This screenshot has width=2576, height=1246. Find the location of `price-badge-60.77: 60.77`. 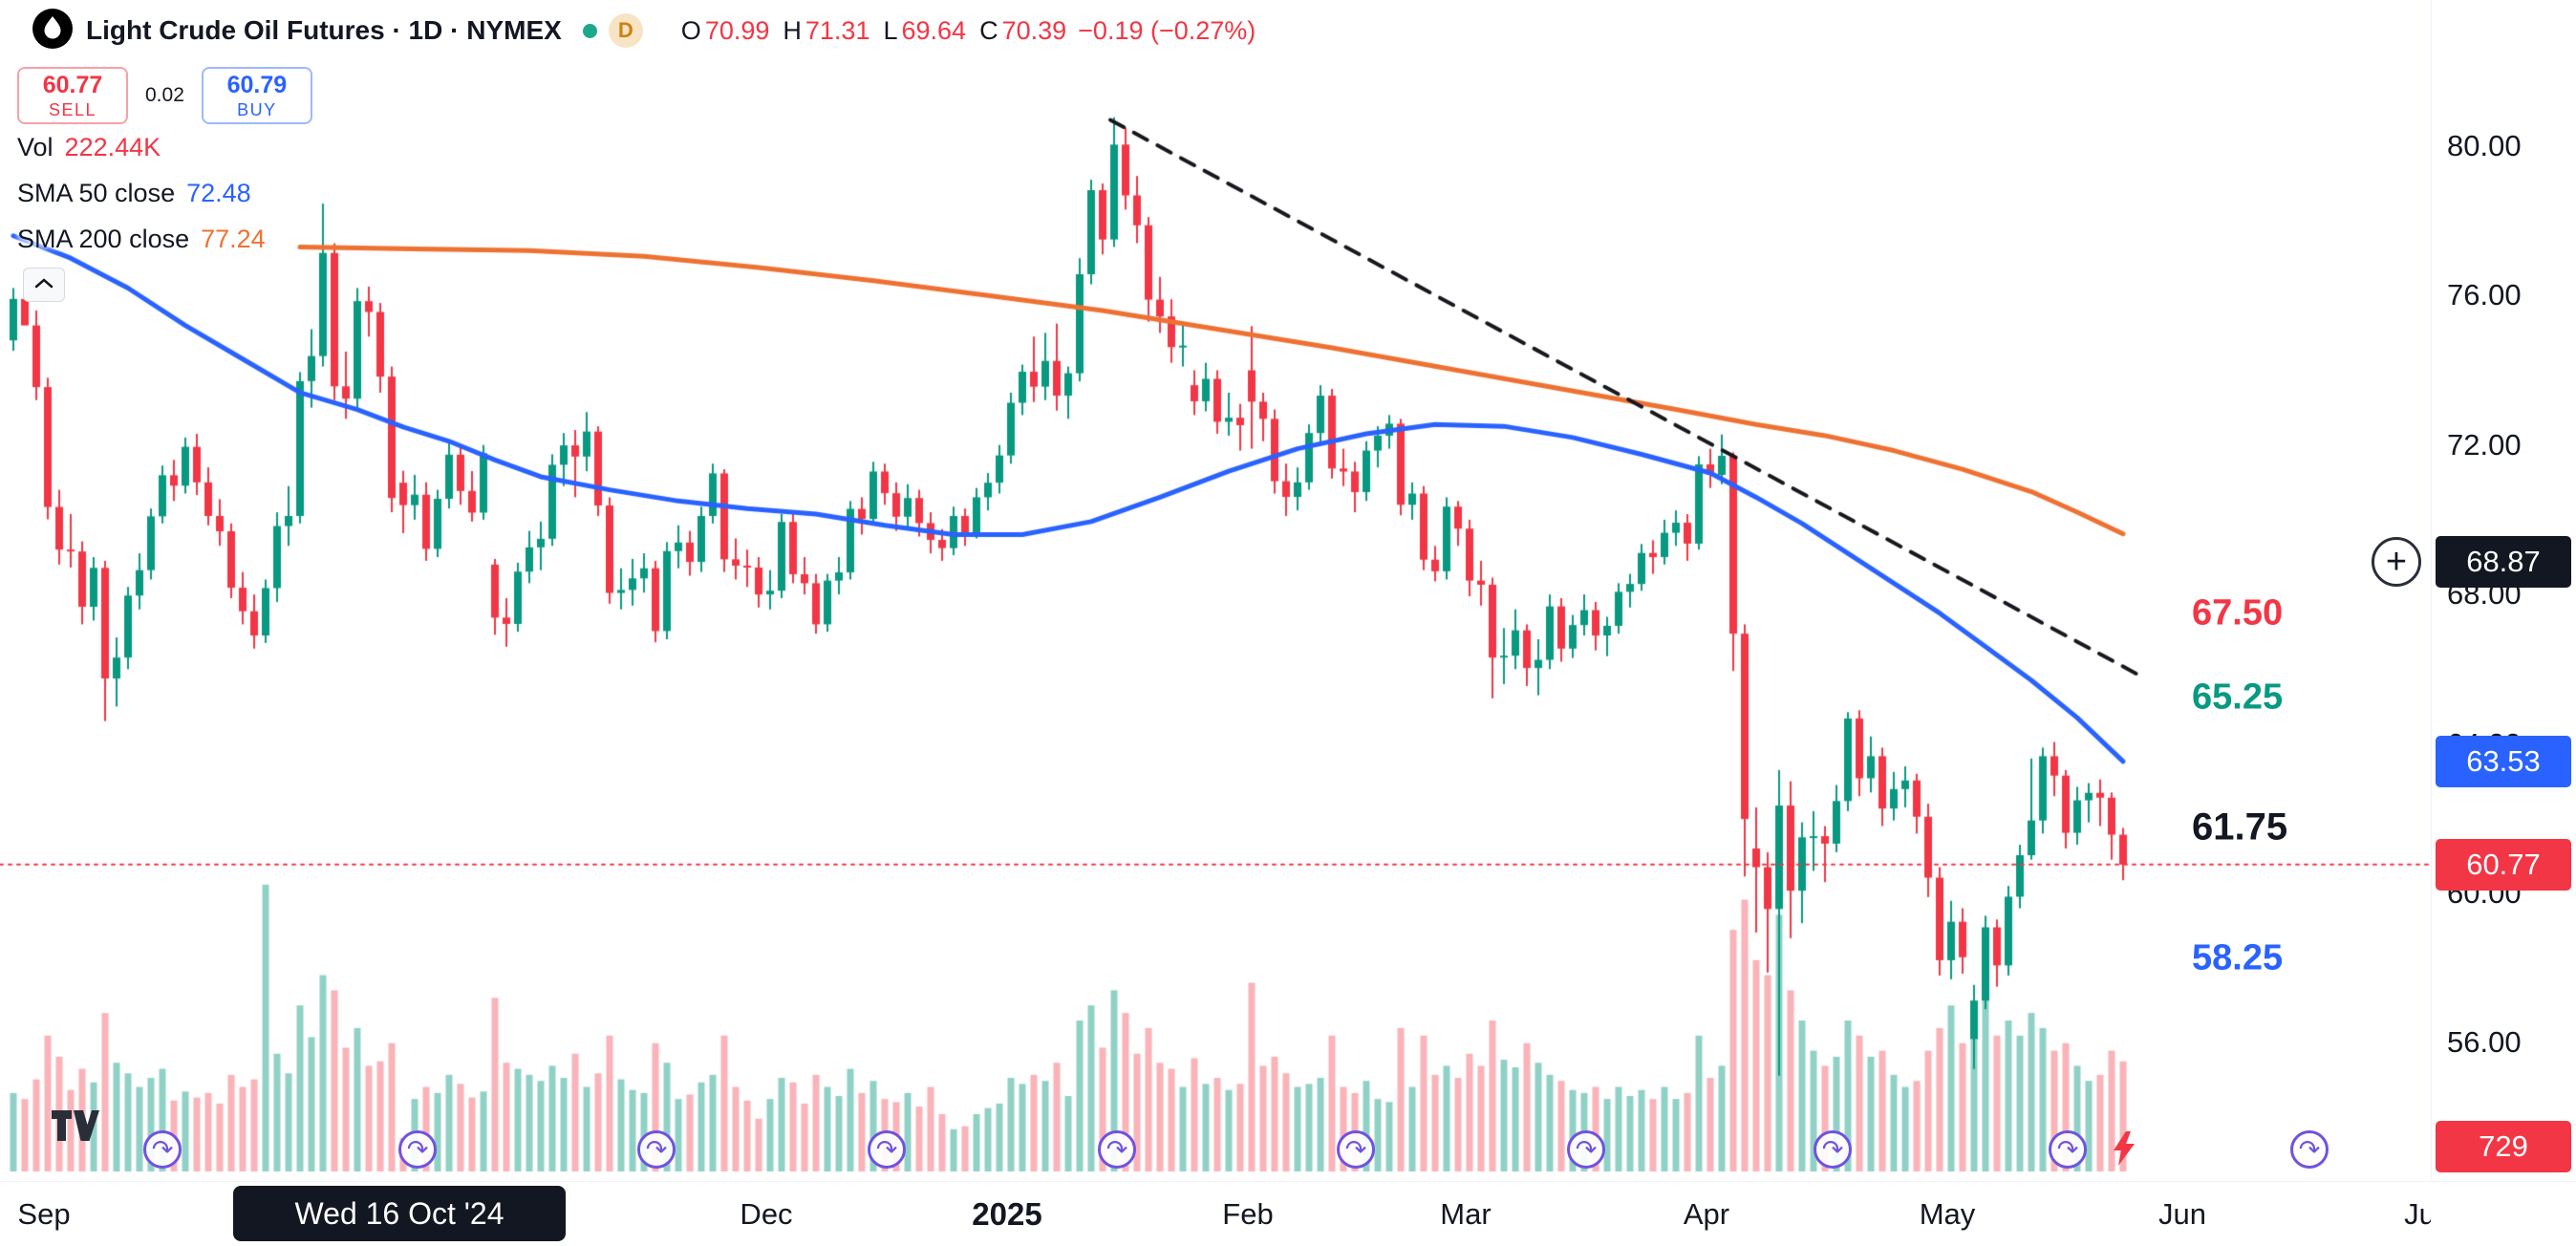

price-badge-60.77: 60.77 is located at coordinates (2503, 864).